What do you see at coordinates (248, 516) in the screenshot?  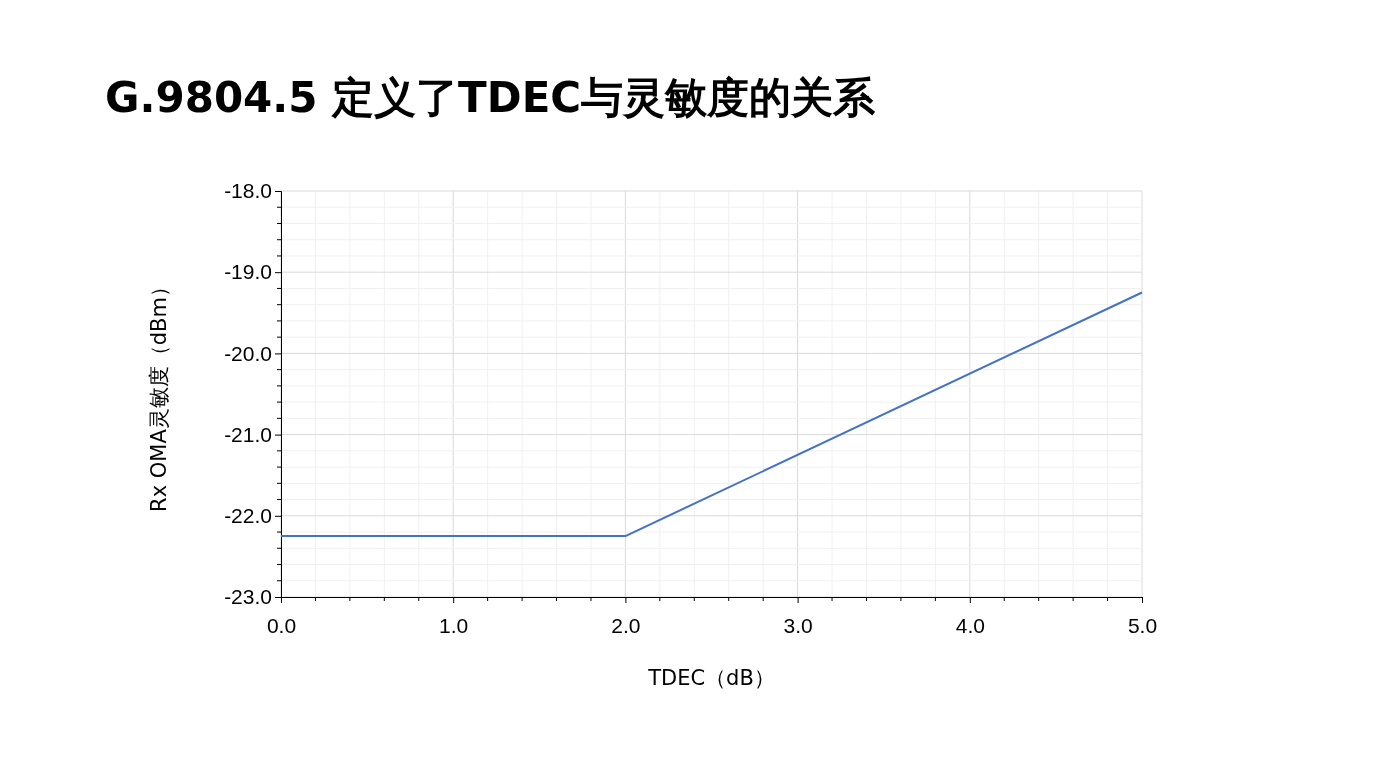 I see `y-tick-label: -22.0` at bounding box center [248, 516].